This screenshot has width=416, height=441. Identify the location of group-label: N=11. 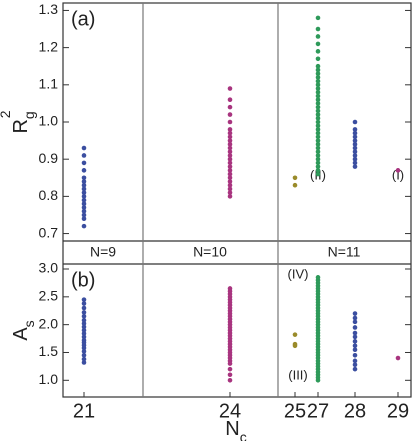
(344, 252).